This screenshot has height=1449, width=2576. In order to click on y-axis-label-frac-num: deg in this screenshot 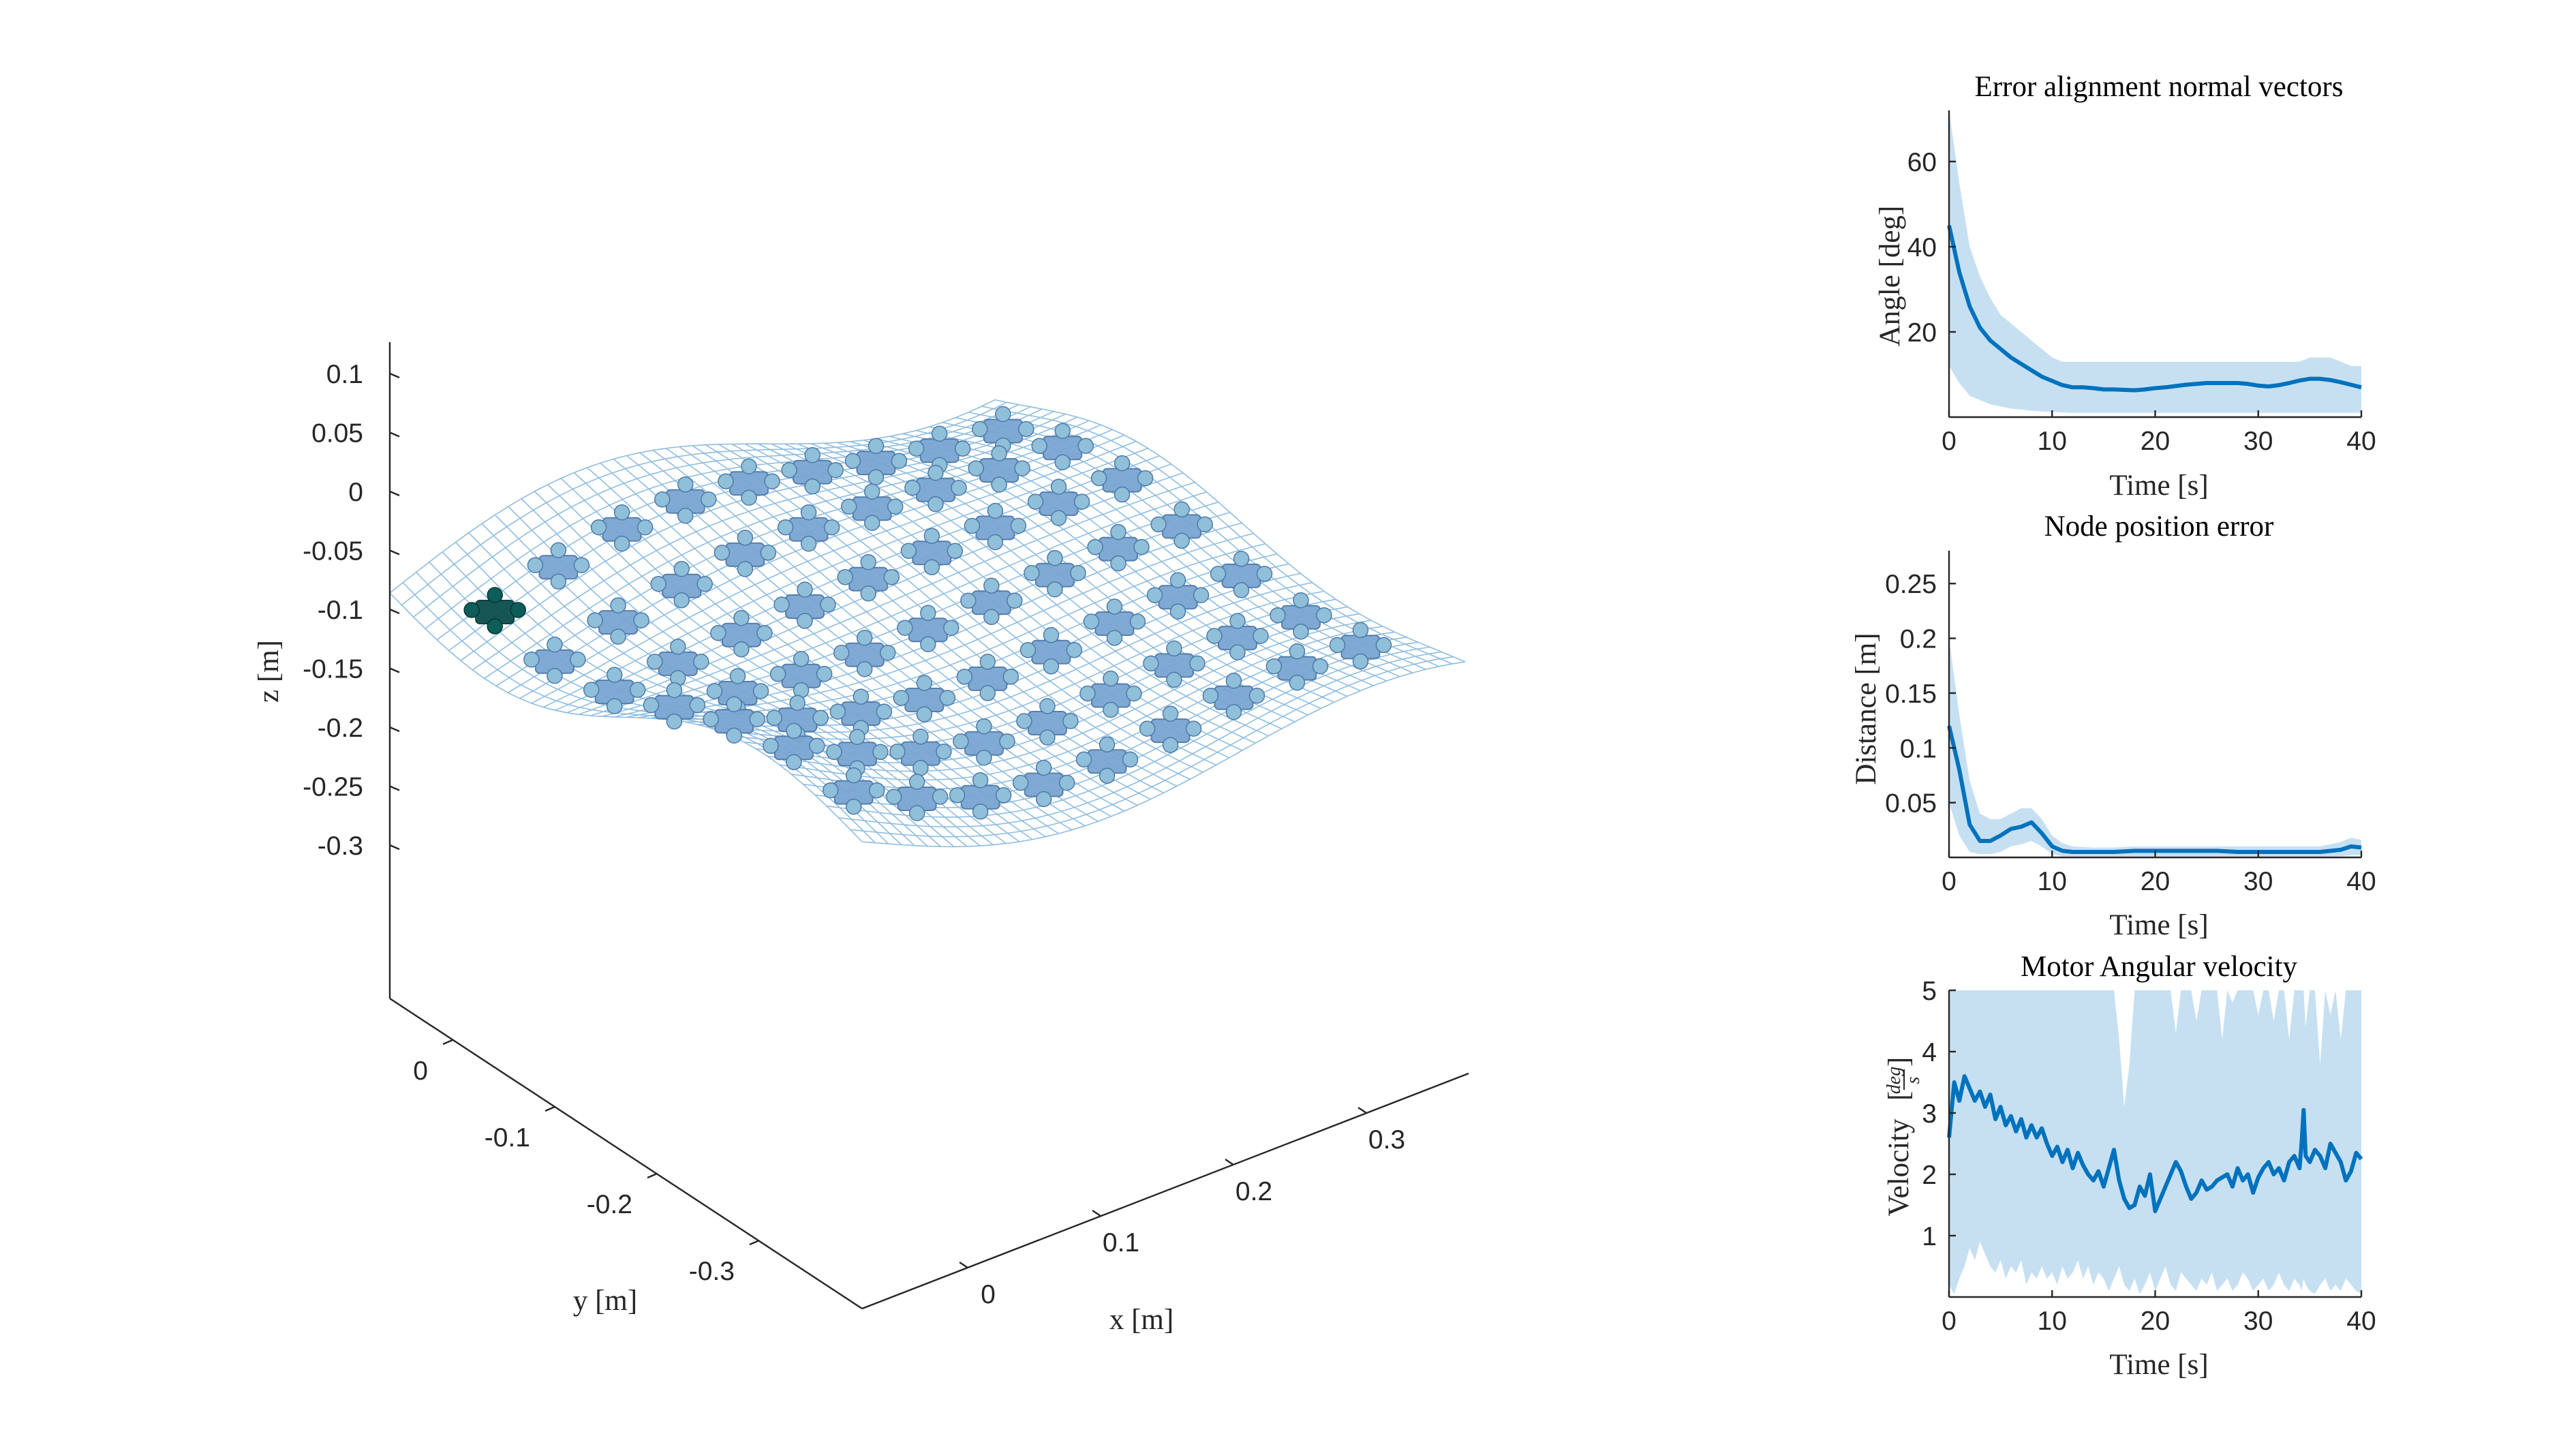, I will do `click(1894, 1081)`.